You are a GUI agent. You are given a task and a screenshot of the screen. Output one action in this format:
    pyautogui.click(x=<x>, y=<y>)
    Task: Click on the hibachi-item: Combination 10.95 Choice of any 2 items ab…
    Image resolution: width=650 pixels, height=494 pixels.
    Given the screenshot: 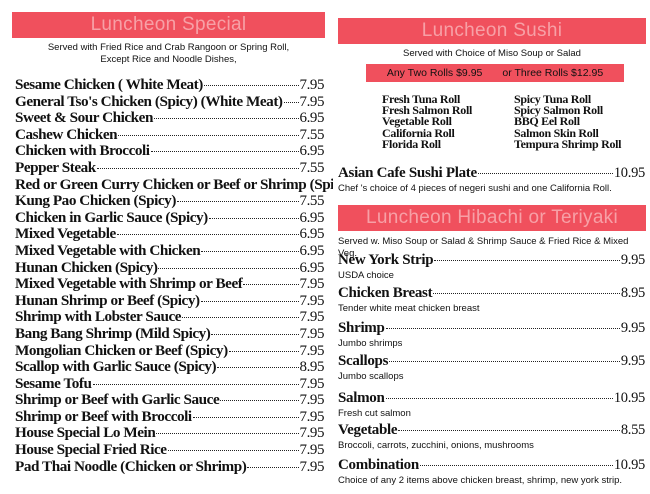 What is the action you would take?
    pyautogui.click(x=491, y=471)
    